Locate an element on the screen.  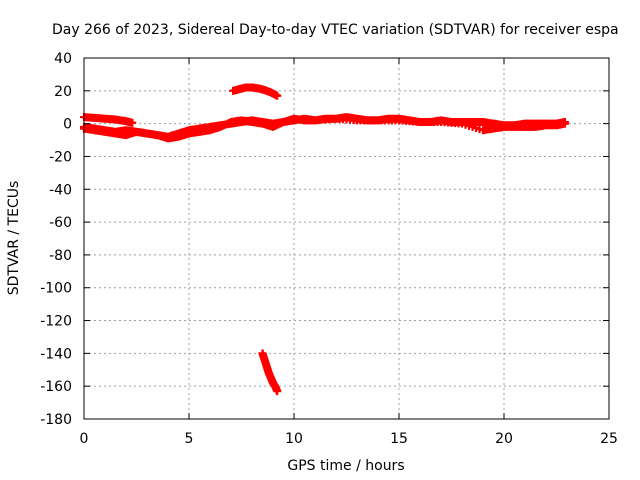
y-tick-label: 20 is located at coordinates (63, 92).